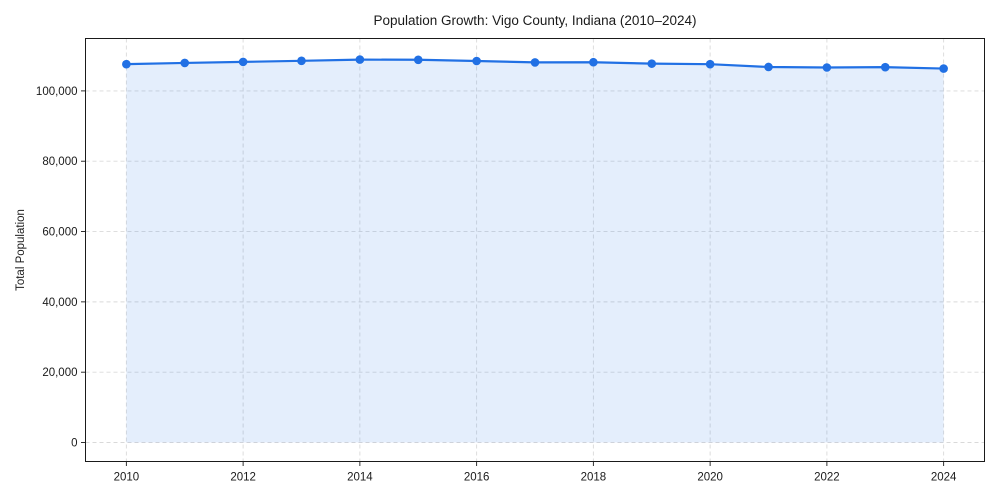 This screenshot has height=500, width=1000. Describe the element at coordinates (476, 61) in the screenshot. I see `data-point-2016` at that location.